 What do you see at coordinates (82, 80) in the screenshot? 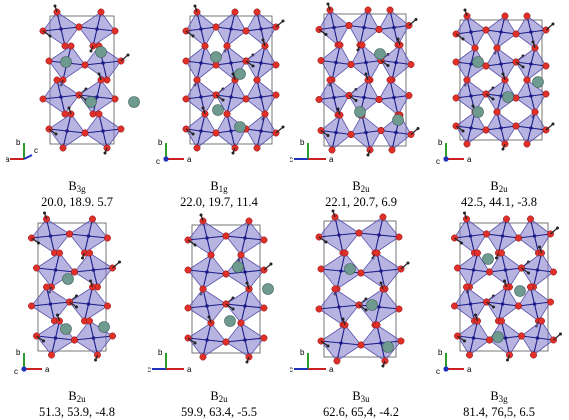
I see `unit-cell-outline` at bounding box center [82, 80].